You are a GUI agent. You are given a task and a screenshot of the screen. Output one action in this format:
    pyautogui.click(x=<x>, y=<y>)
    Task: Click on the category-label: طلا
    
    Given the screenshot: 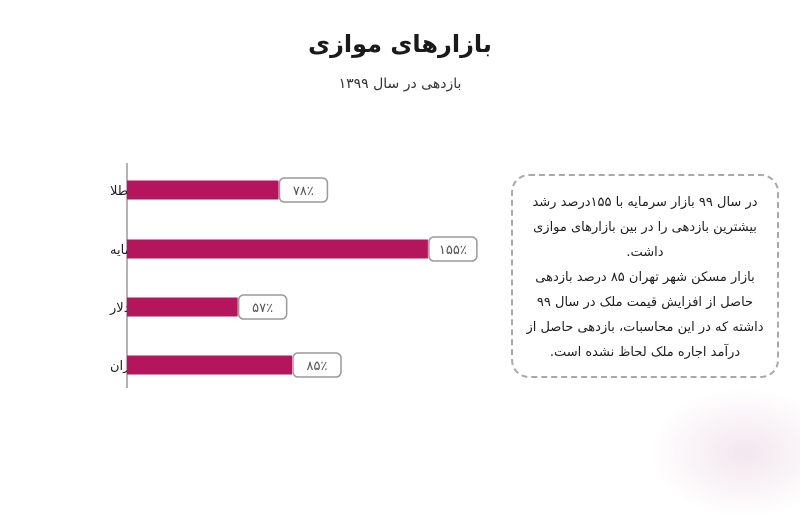 What is the action you would take?
    pyautogui.click(x=119, y=191)
    